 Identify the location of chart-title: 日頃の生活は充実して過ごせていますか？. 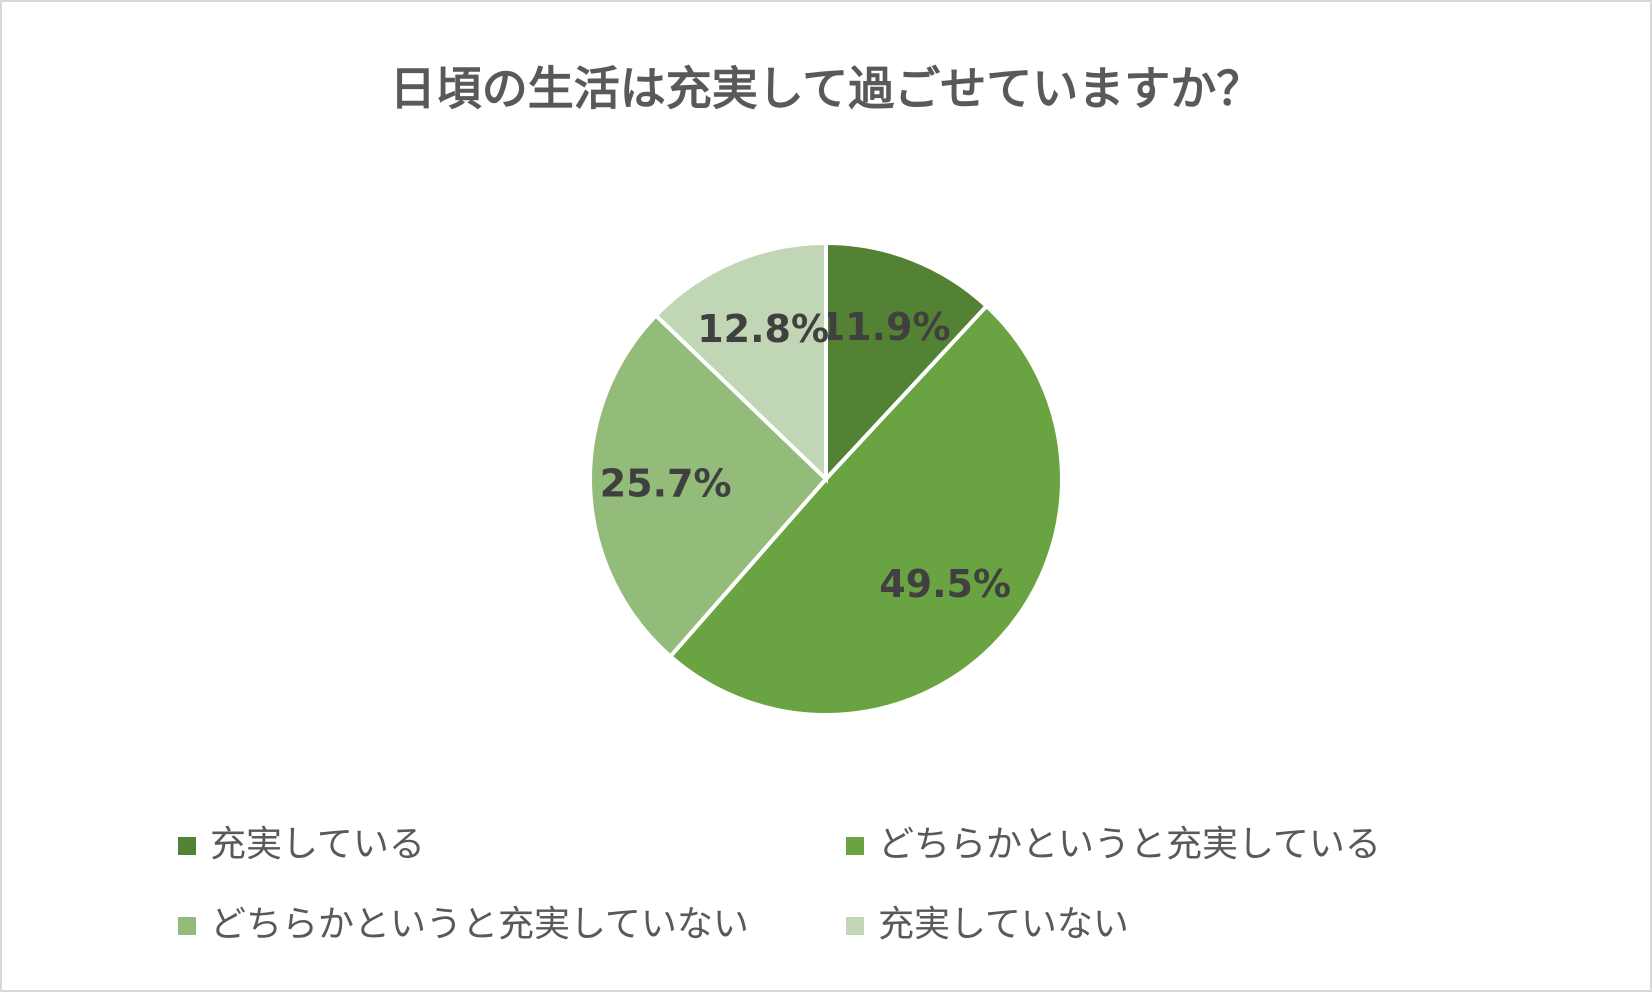
(826, 89).